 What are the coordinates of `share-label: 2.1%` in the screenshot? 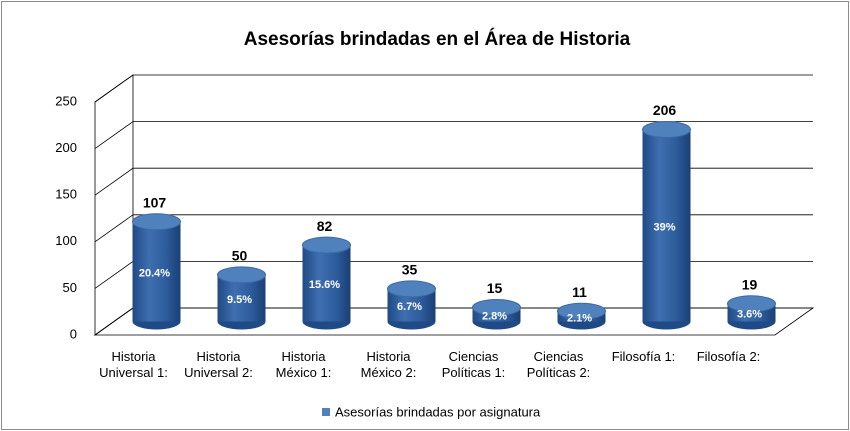 It's located at (579, 318).